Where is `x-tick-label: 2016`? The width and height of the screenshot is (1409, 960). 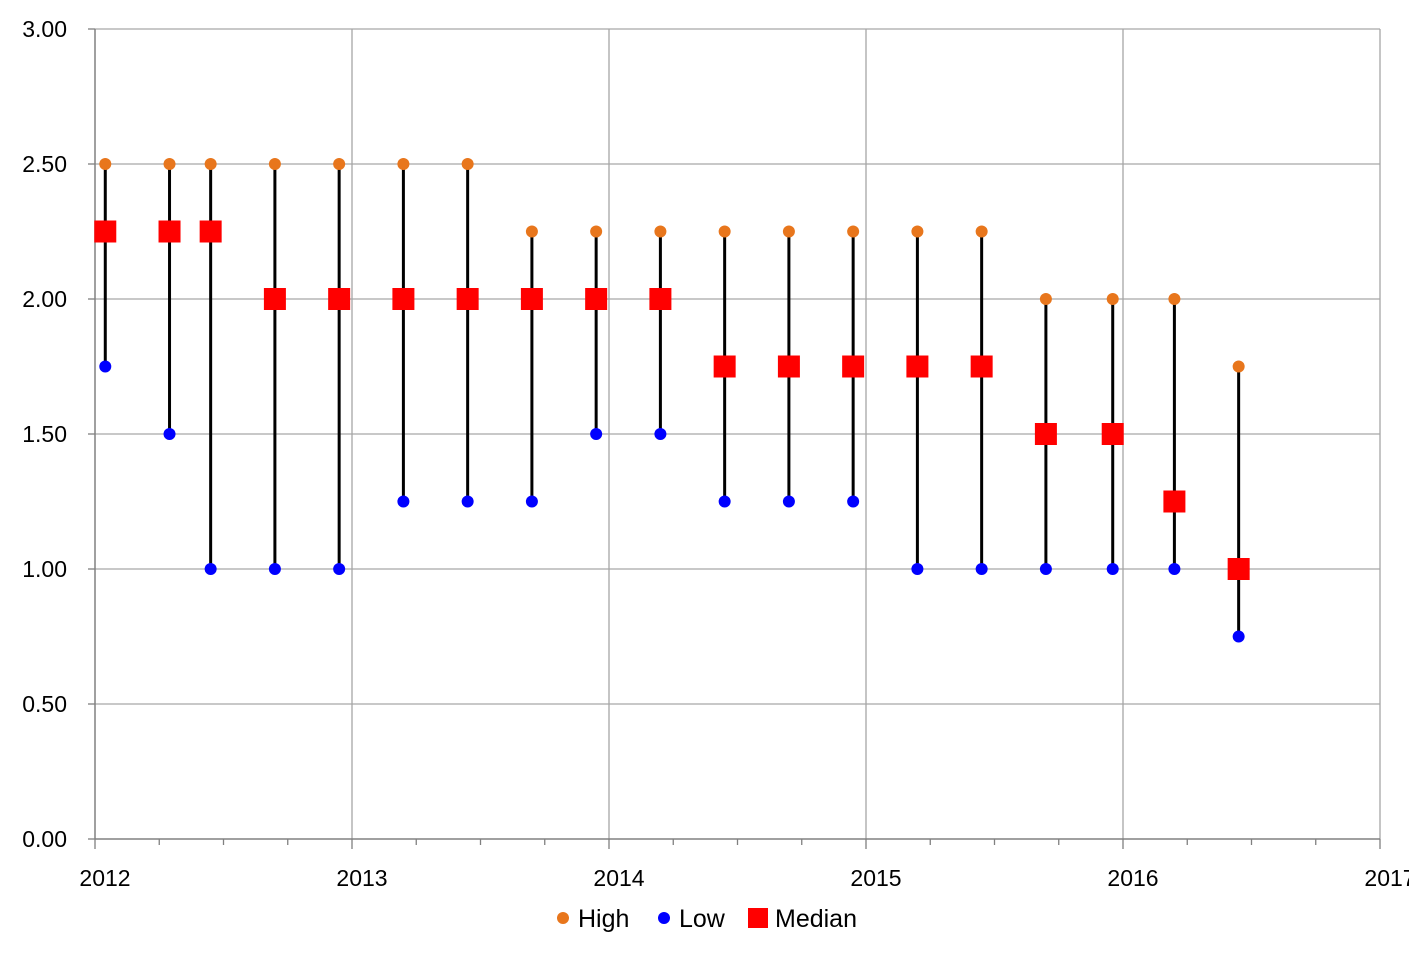
x-tick-label: 2016 is located at coordinates (1132, 878).